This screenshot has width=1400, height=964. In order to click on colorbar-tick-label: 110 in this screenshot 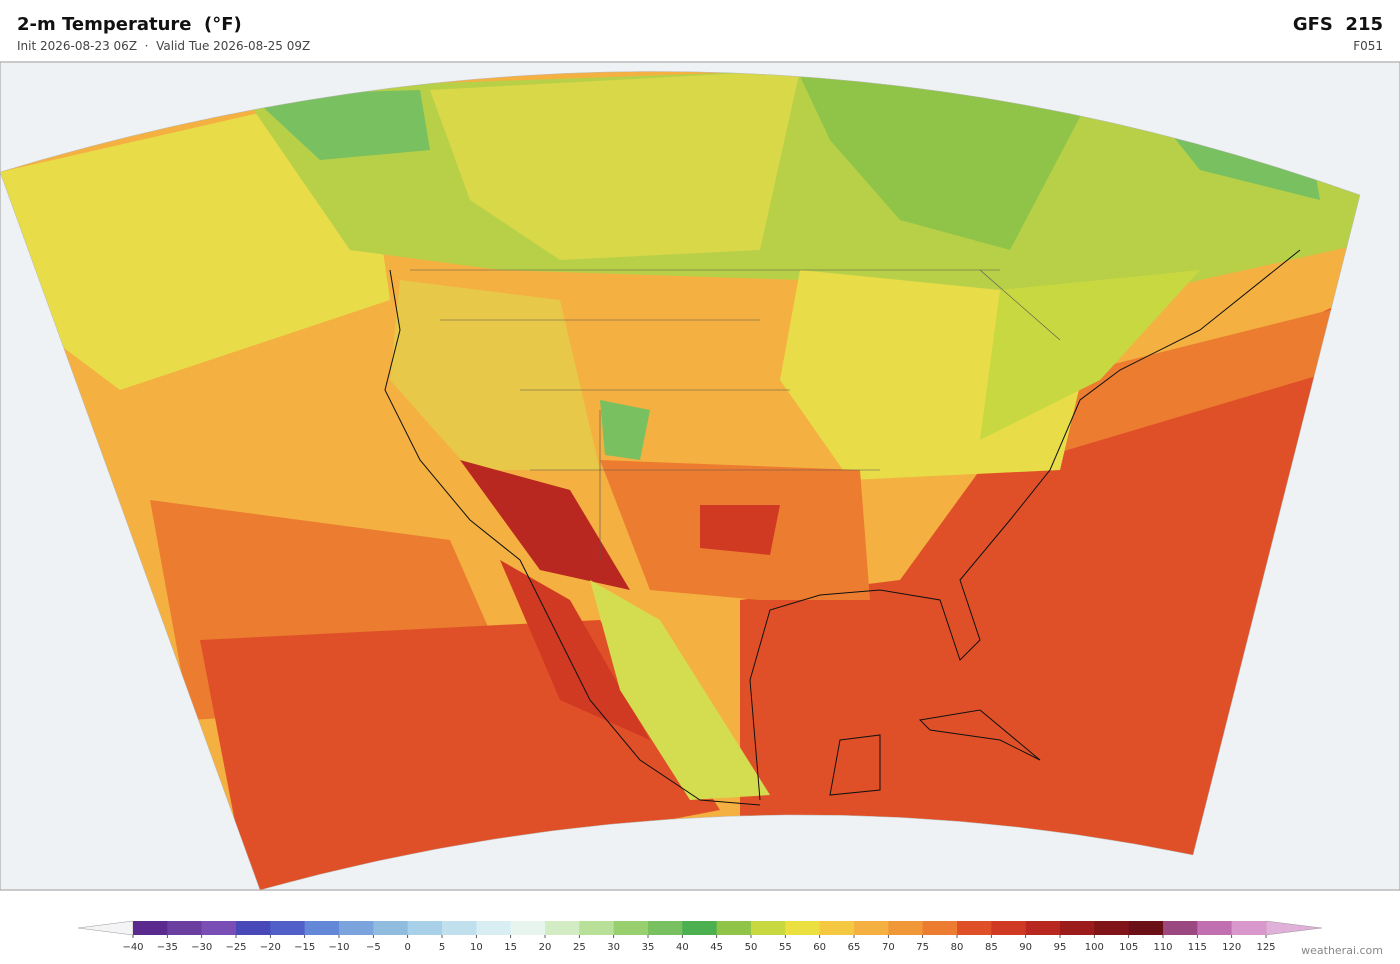, I will do `click(1162, 947)`.